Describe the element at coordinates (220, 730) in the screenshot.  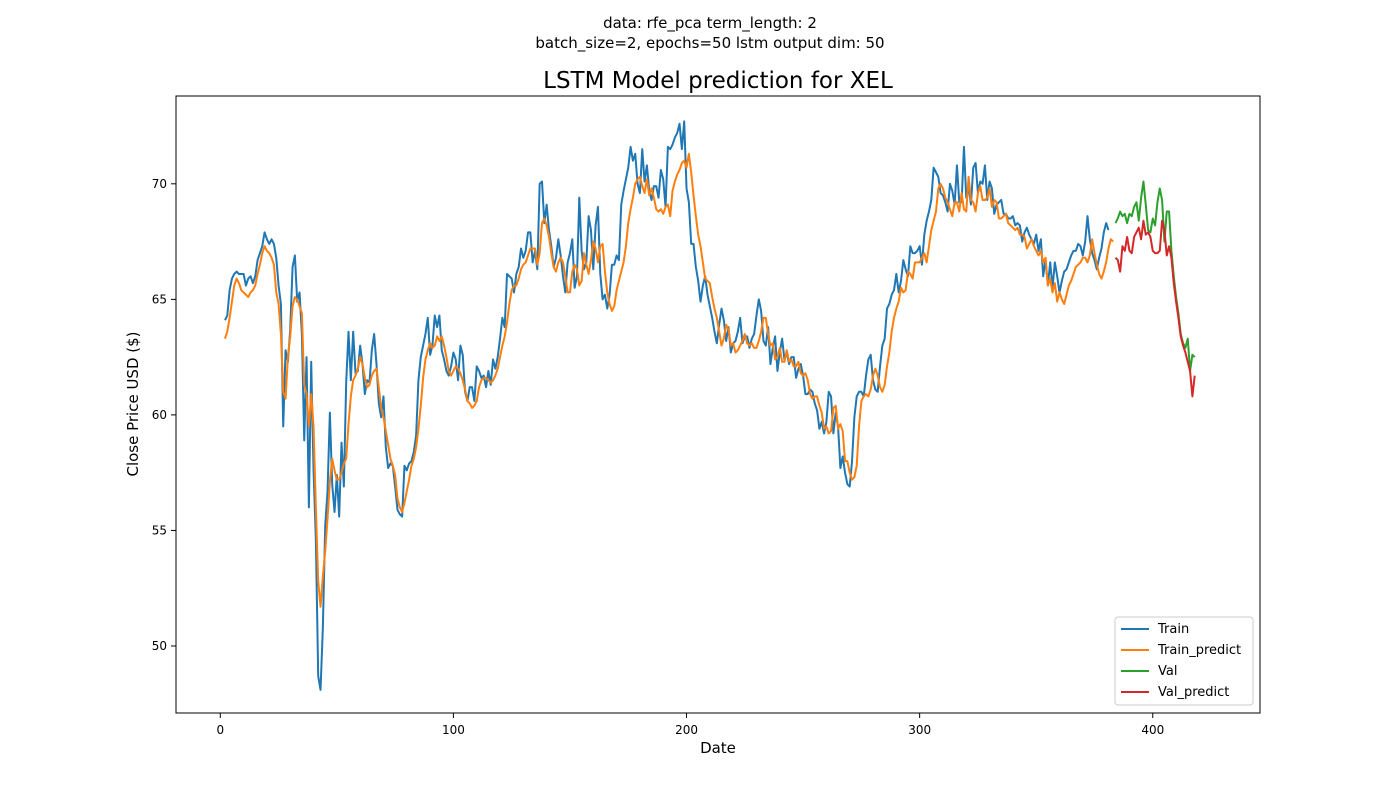
I see `x-tick-label: 0` at that location.